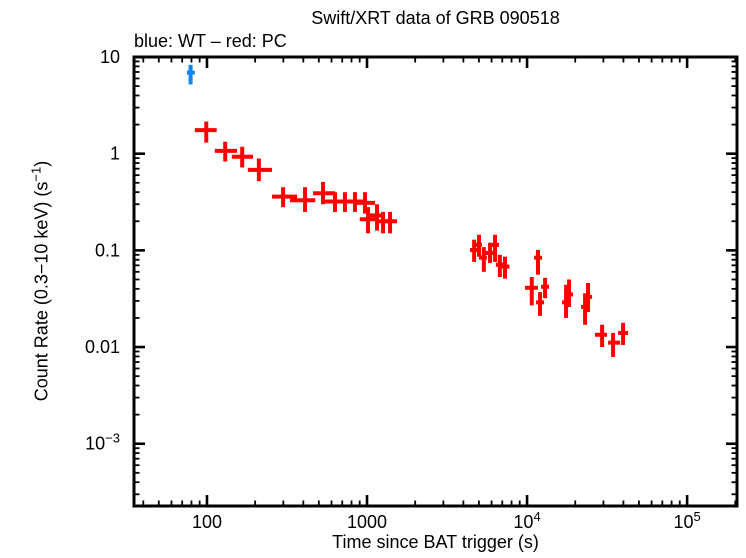 This screenshot has height=558, width=746. I want to click on wt-data-point, so click(190, 74).